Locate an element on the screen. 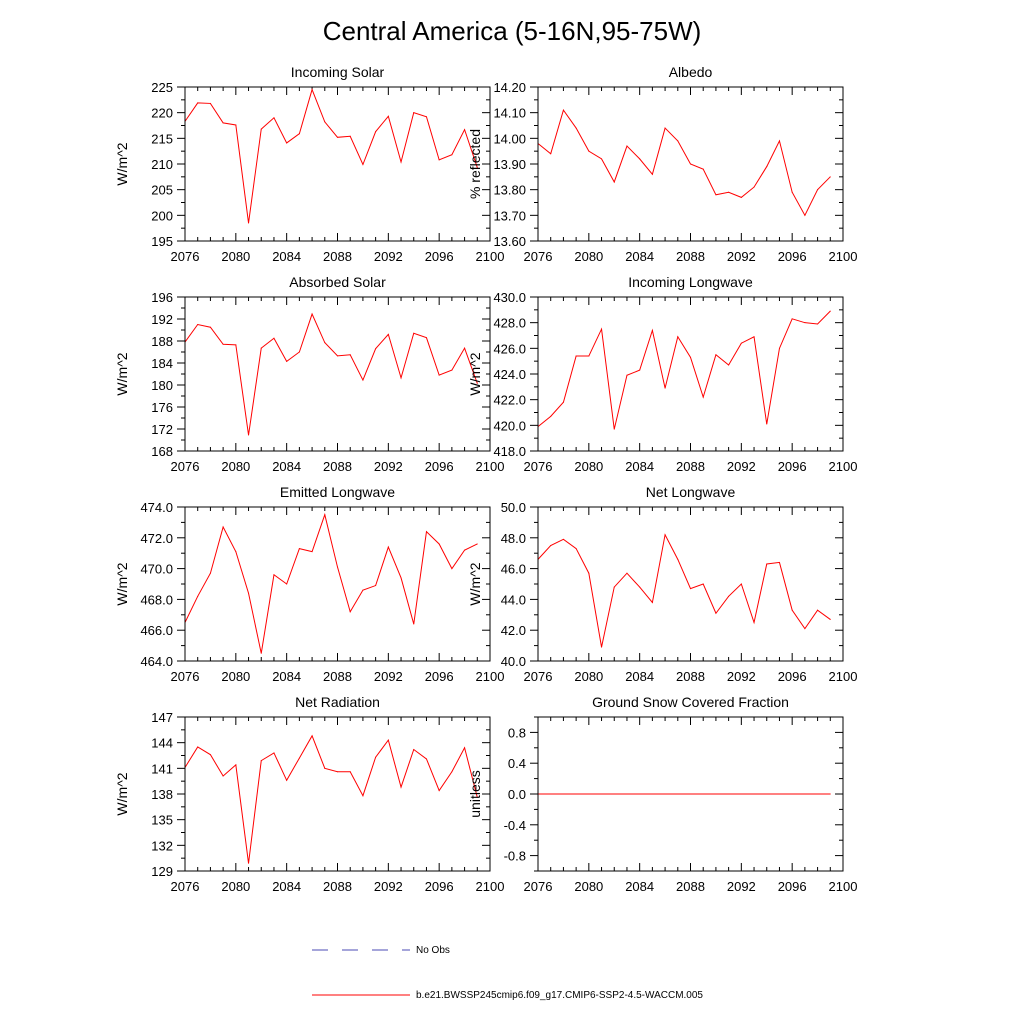 This screenshot has height=1024, width=1024. y-tick-label: 200 is located at coordinates (162, 215).